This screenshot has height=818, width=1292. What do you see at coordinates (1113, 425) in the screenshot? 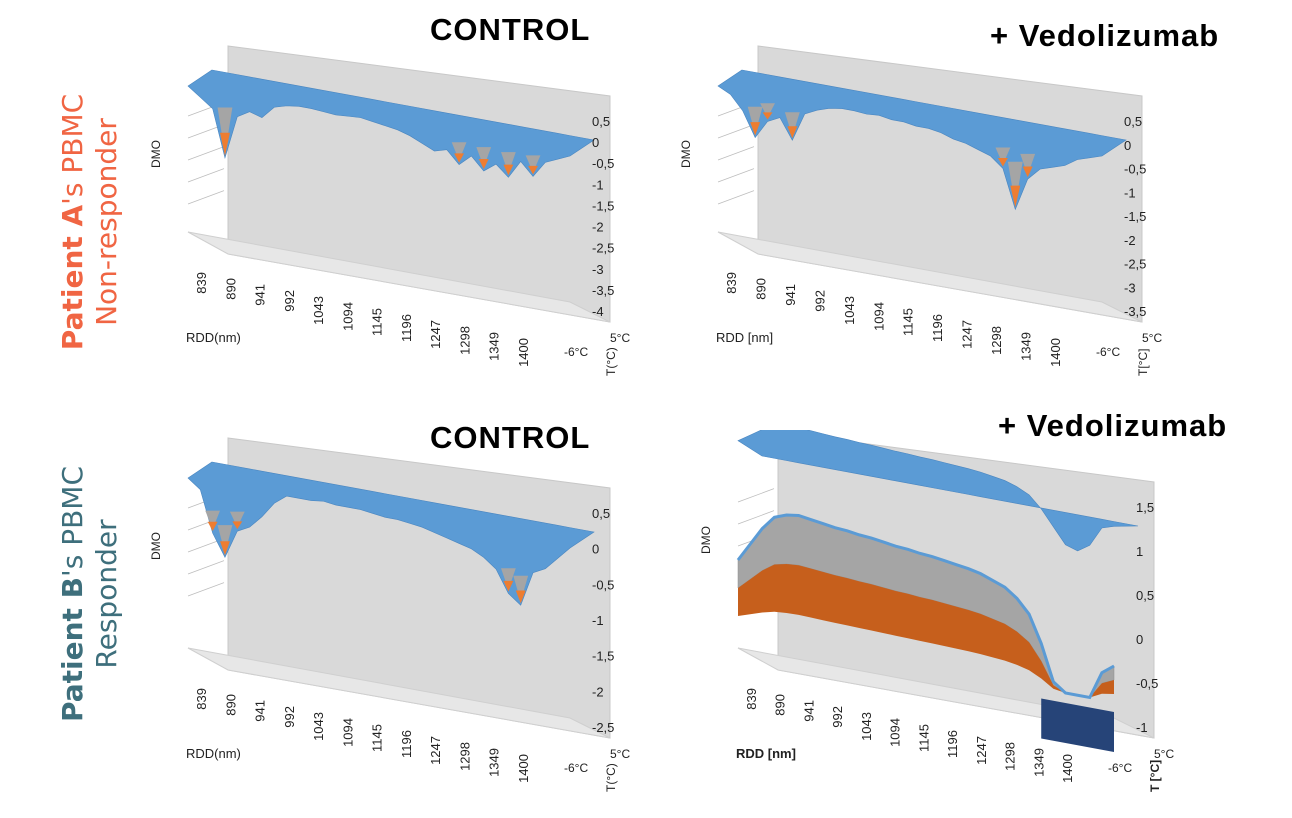
I see `title-vedolizumab-b: + Vedolizumab` at bounding box center [1113, 425].